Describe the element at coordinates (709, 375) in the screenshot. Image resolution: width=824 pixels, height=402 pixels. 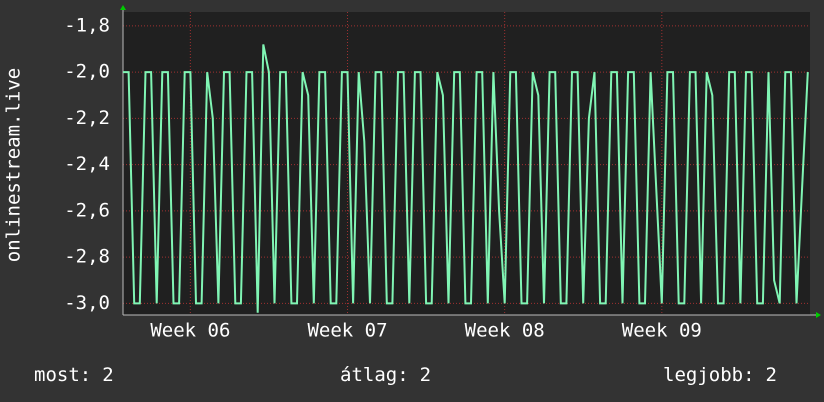
I see `summary-label: legjobb:` at that location.